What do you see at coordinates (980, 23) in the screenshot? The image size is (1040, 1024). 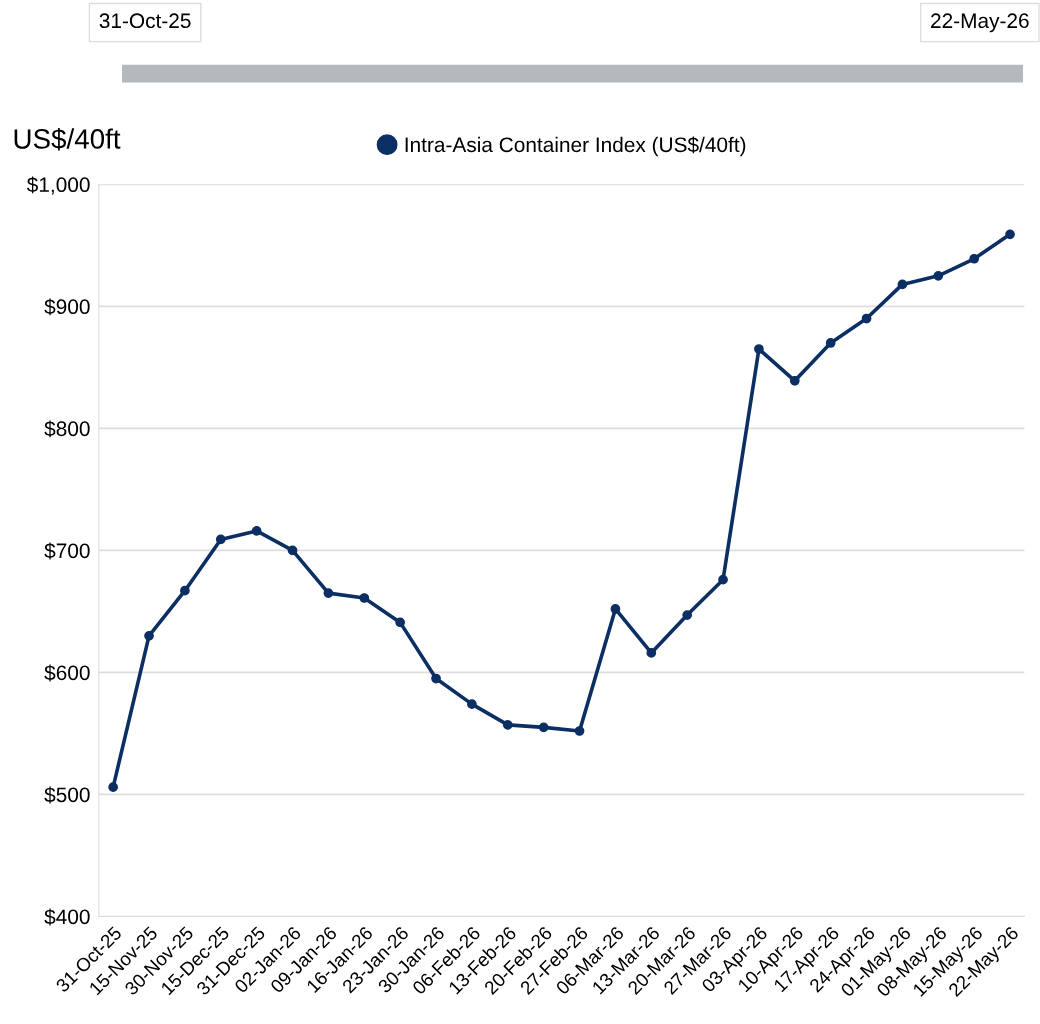 I see `text: 22-May-26` at bounding box center [980, 23].